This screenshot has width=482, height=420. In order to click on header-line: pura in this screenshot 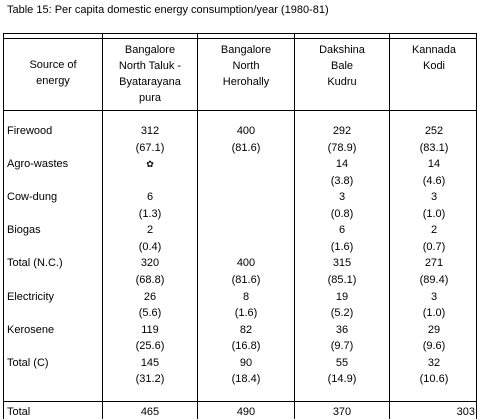, I will do `click(150, 98)`.